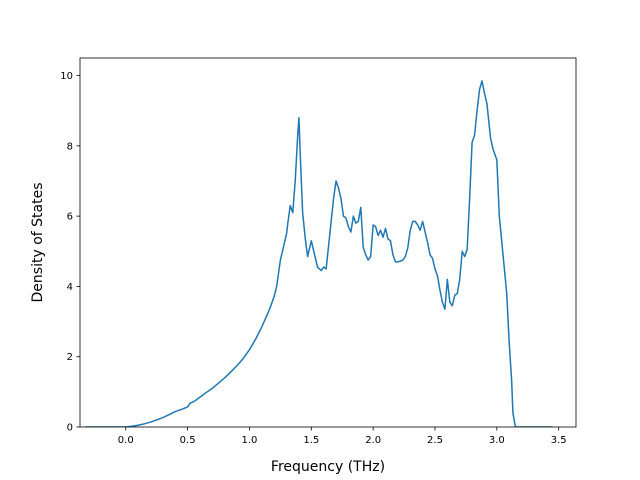 The width and height of the screenshot is (640, 480). What do you see at coordinates (342, 436) in the screenshot?
I see `x-axis-ticks: 0.0 0.5 1.0 1.5 2.0 2.5 3.0 3.5` at bounding box center [342, 436].